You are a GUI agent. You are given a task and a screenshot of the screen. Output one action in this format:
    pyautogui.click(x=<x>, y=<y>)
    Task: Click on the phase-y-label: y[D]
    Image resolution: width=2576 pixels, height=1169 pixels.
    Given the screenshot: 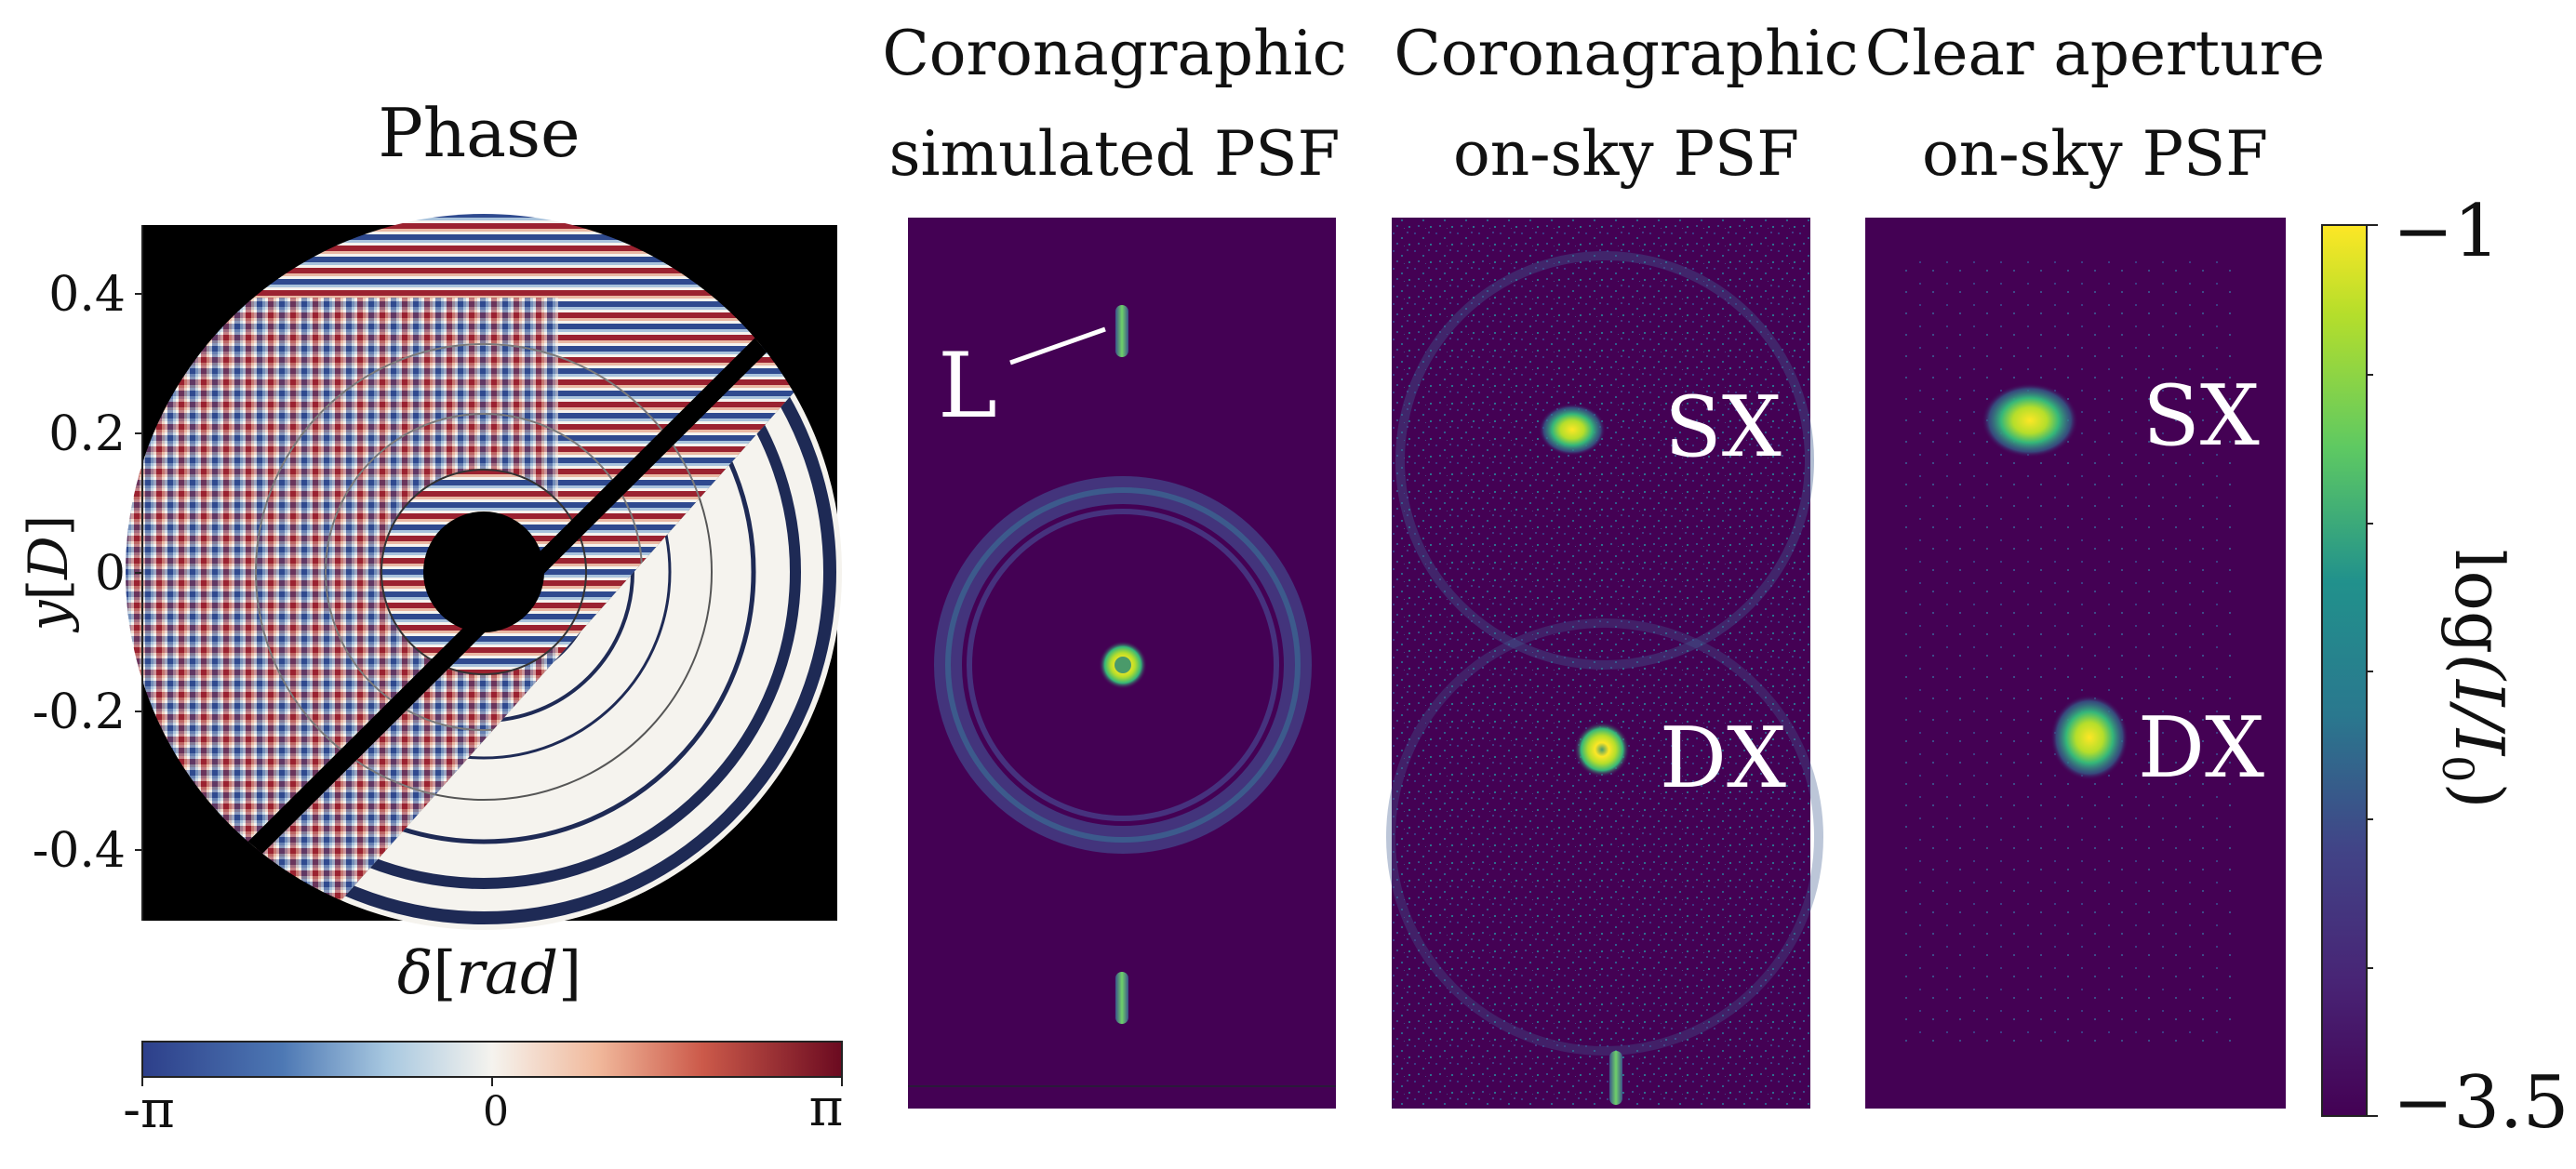 What is the action you would take?
    pyautogui.click(x=48, y=574)
    